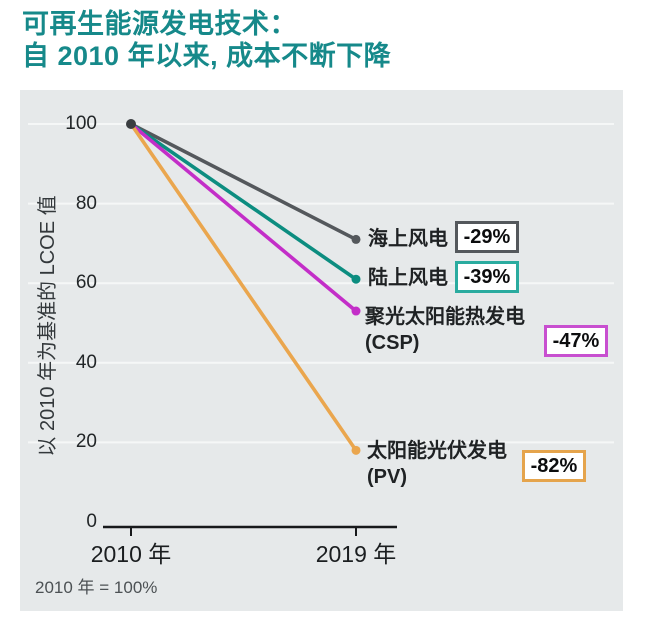 This screenshot has width=650, height=632. Describe the element at coordinates (48, 326) in the screenshot. I see `y-axis-title: 以 2010 年为基准的 LCOE 值` at that location.